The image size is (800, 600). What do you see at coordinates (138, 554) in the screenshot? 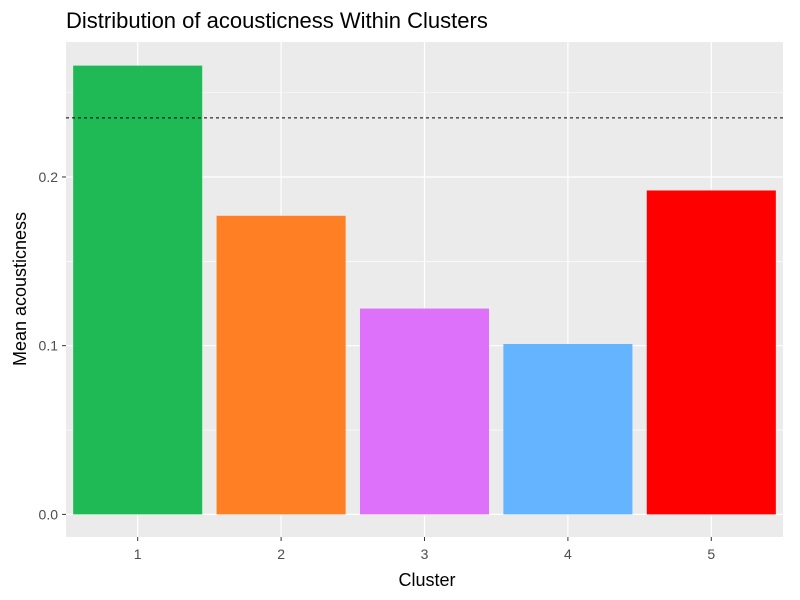
I see `x-tick-label: 1` at bounding box center [138, 554].